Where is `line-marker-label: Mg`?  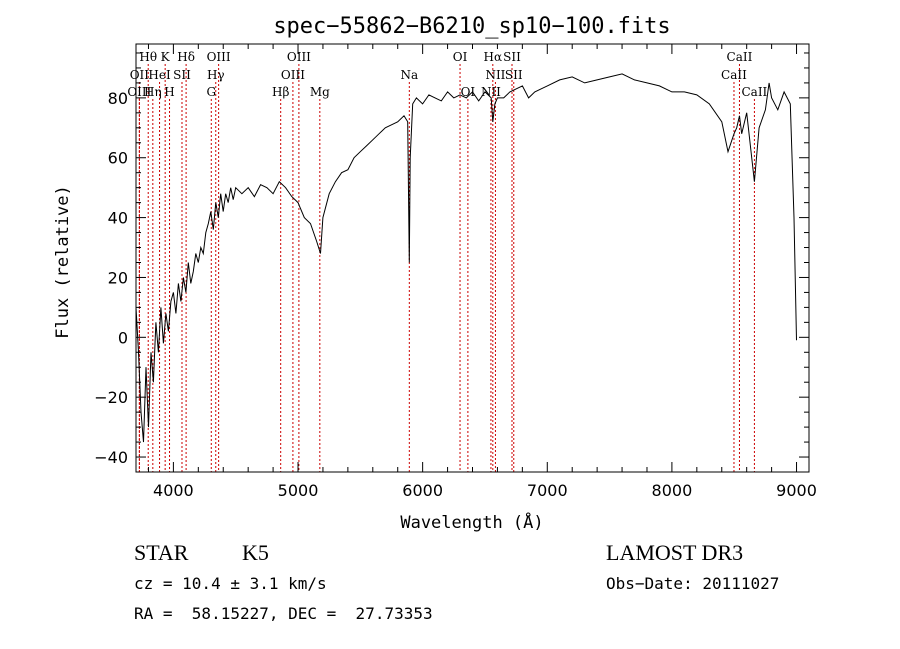 line-marker-label: Mg is located at coordinates (320, 92).